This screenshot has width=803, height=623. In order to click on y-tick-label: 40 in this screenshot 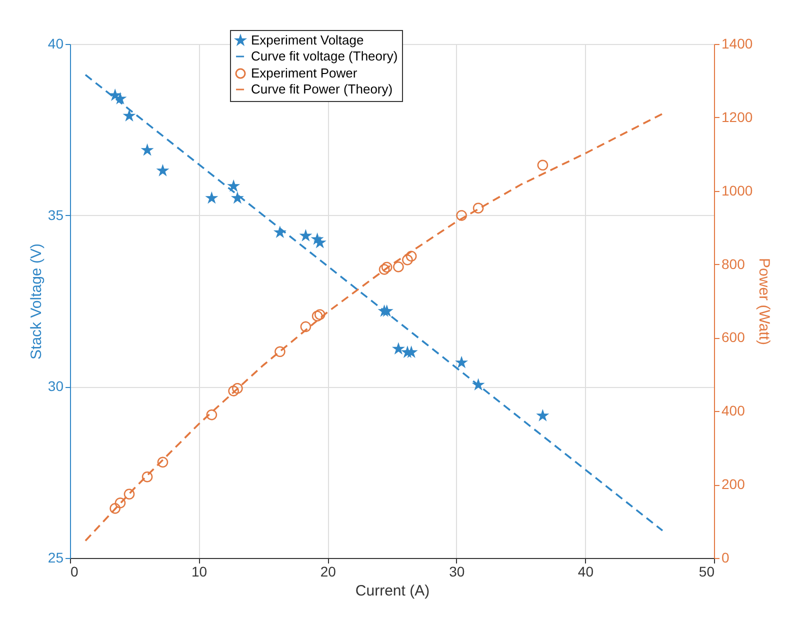, I will do `click(56, 44)`.